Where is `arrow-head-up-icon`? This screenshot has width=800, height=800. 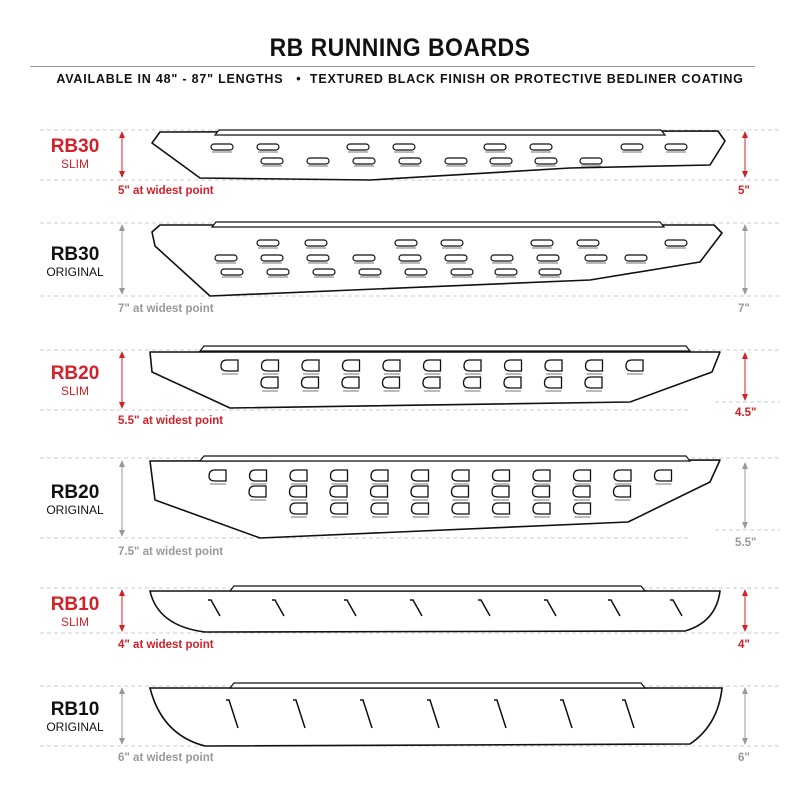 arrow-head-up-icon is located at coordinates (122, 592).